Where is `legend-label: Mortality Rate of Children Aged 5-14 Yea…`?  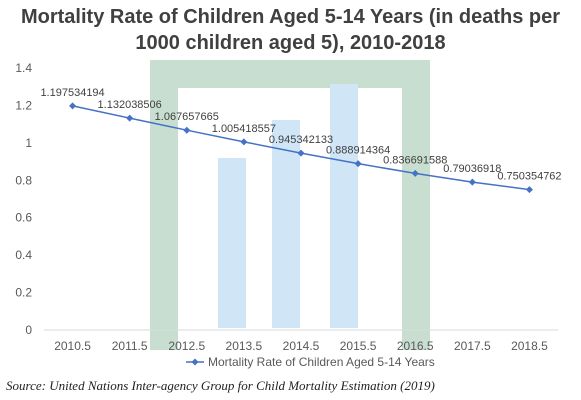
legend-label: Mortality Rate of Children Aged 5-14 Yea… is located at coordinates (321, 362).